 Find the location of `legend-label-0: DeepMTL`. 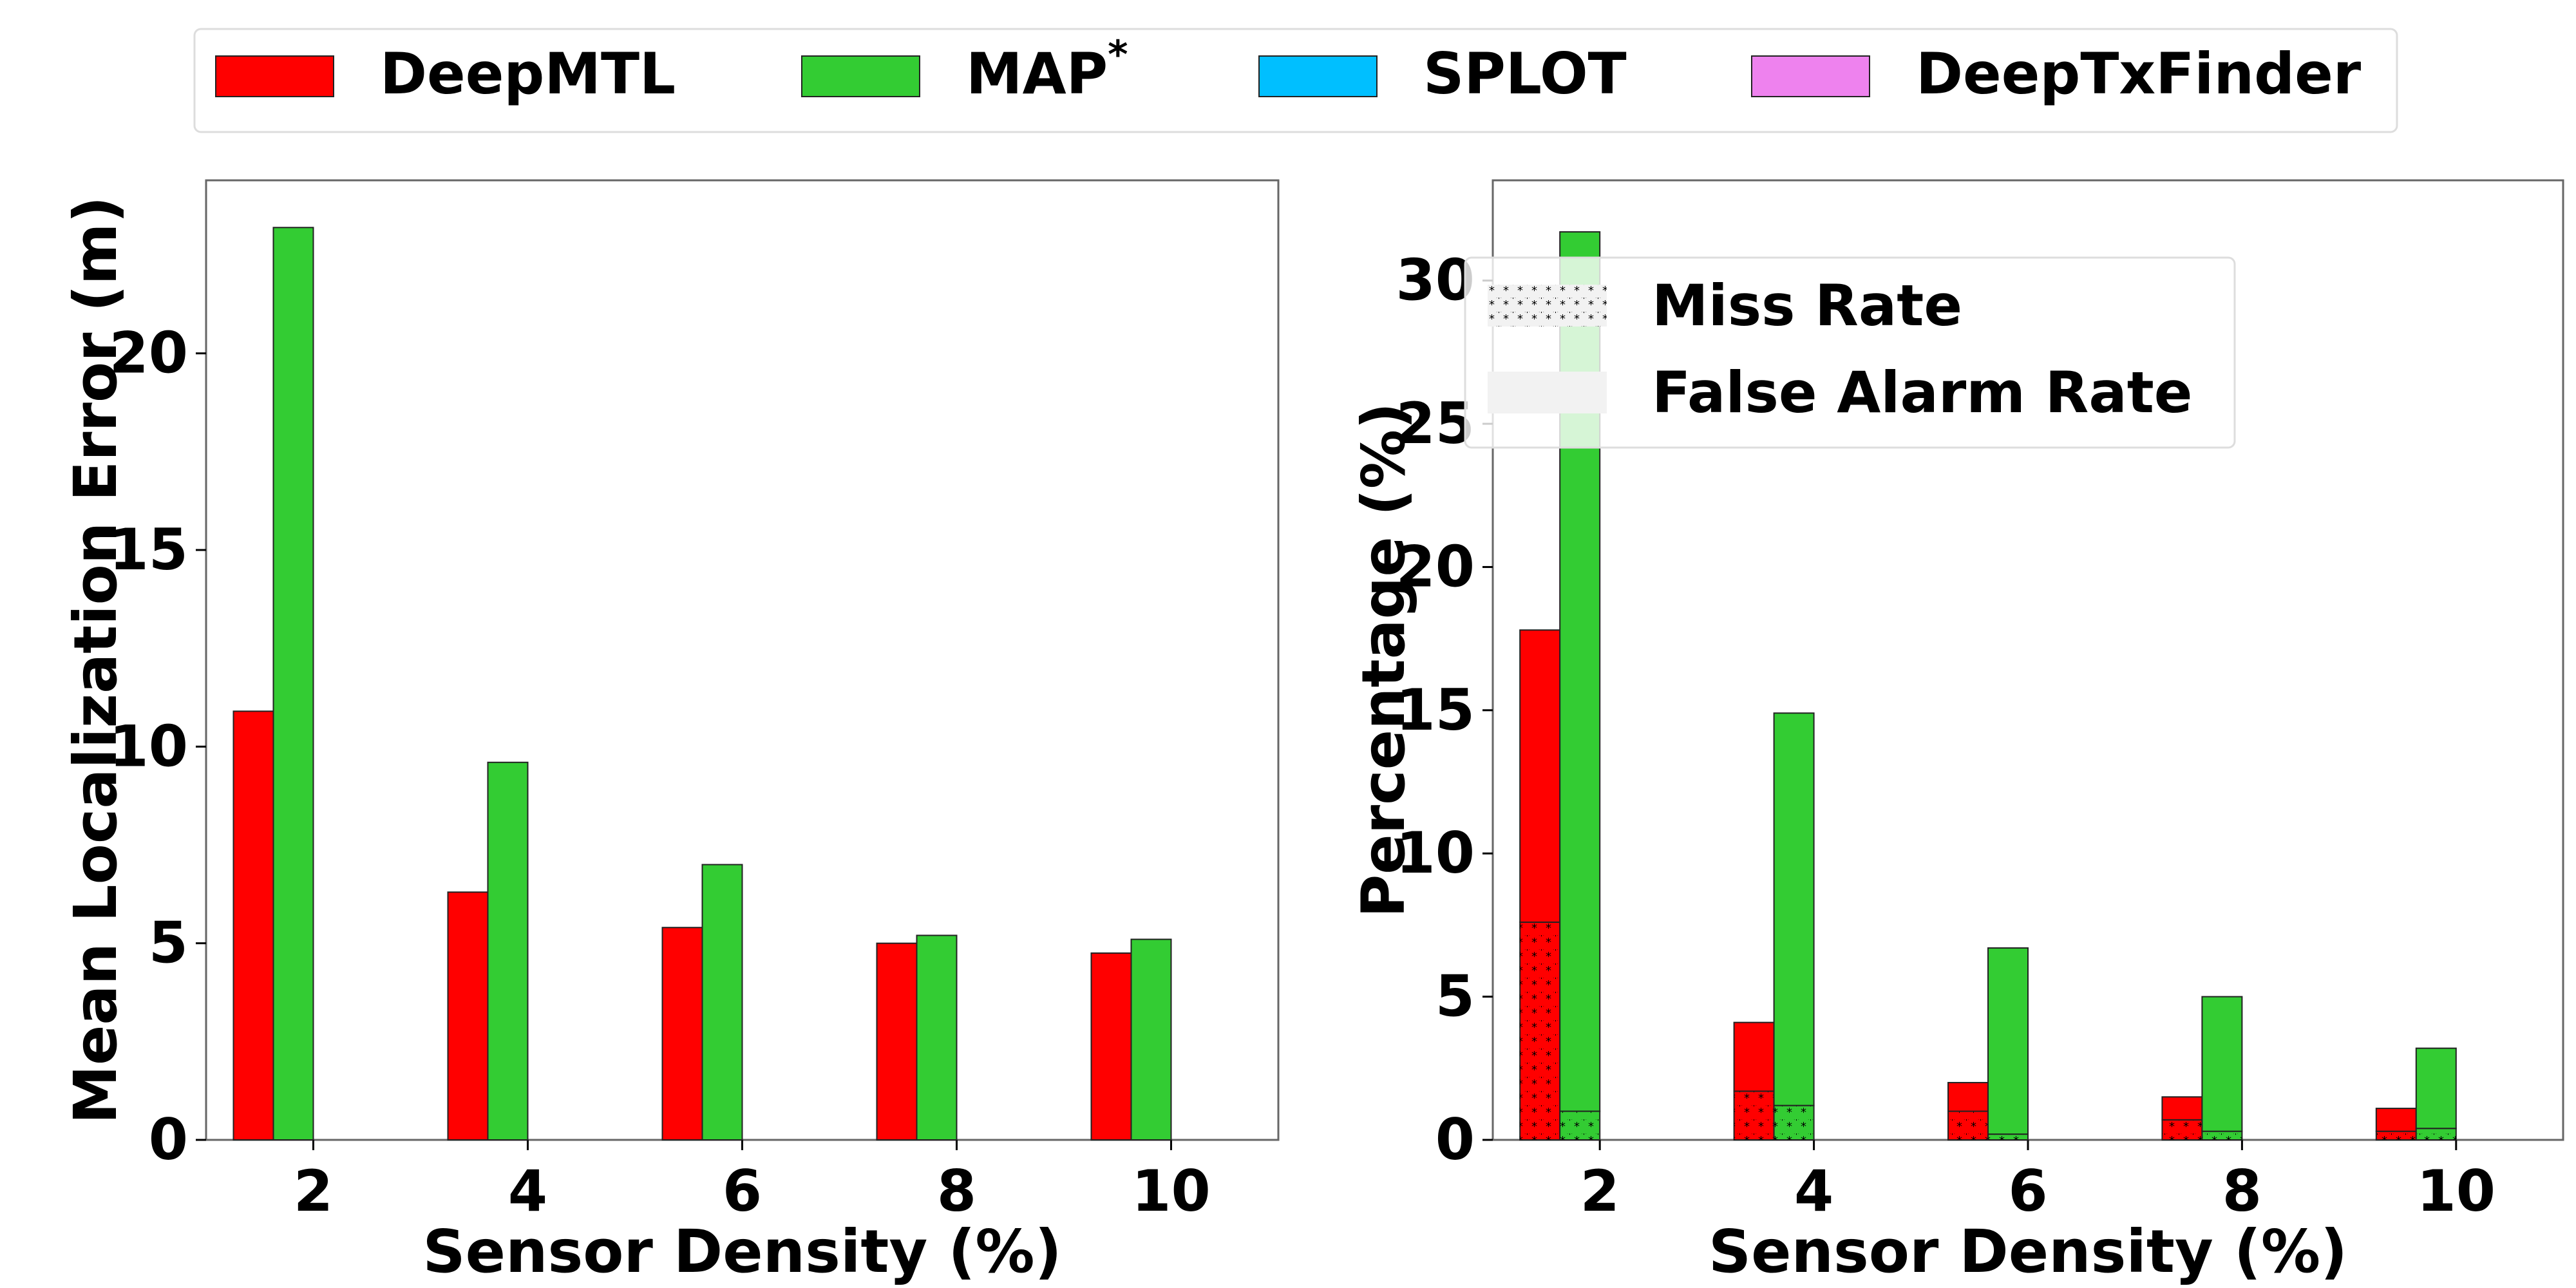

legend-label-0: DeepMTL is located at coordinates (528, 74).